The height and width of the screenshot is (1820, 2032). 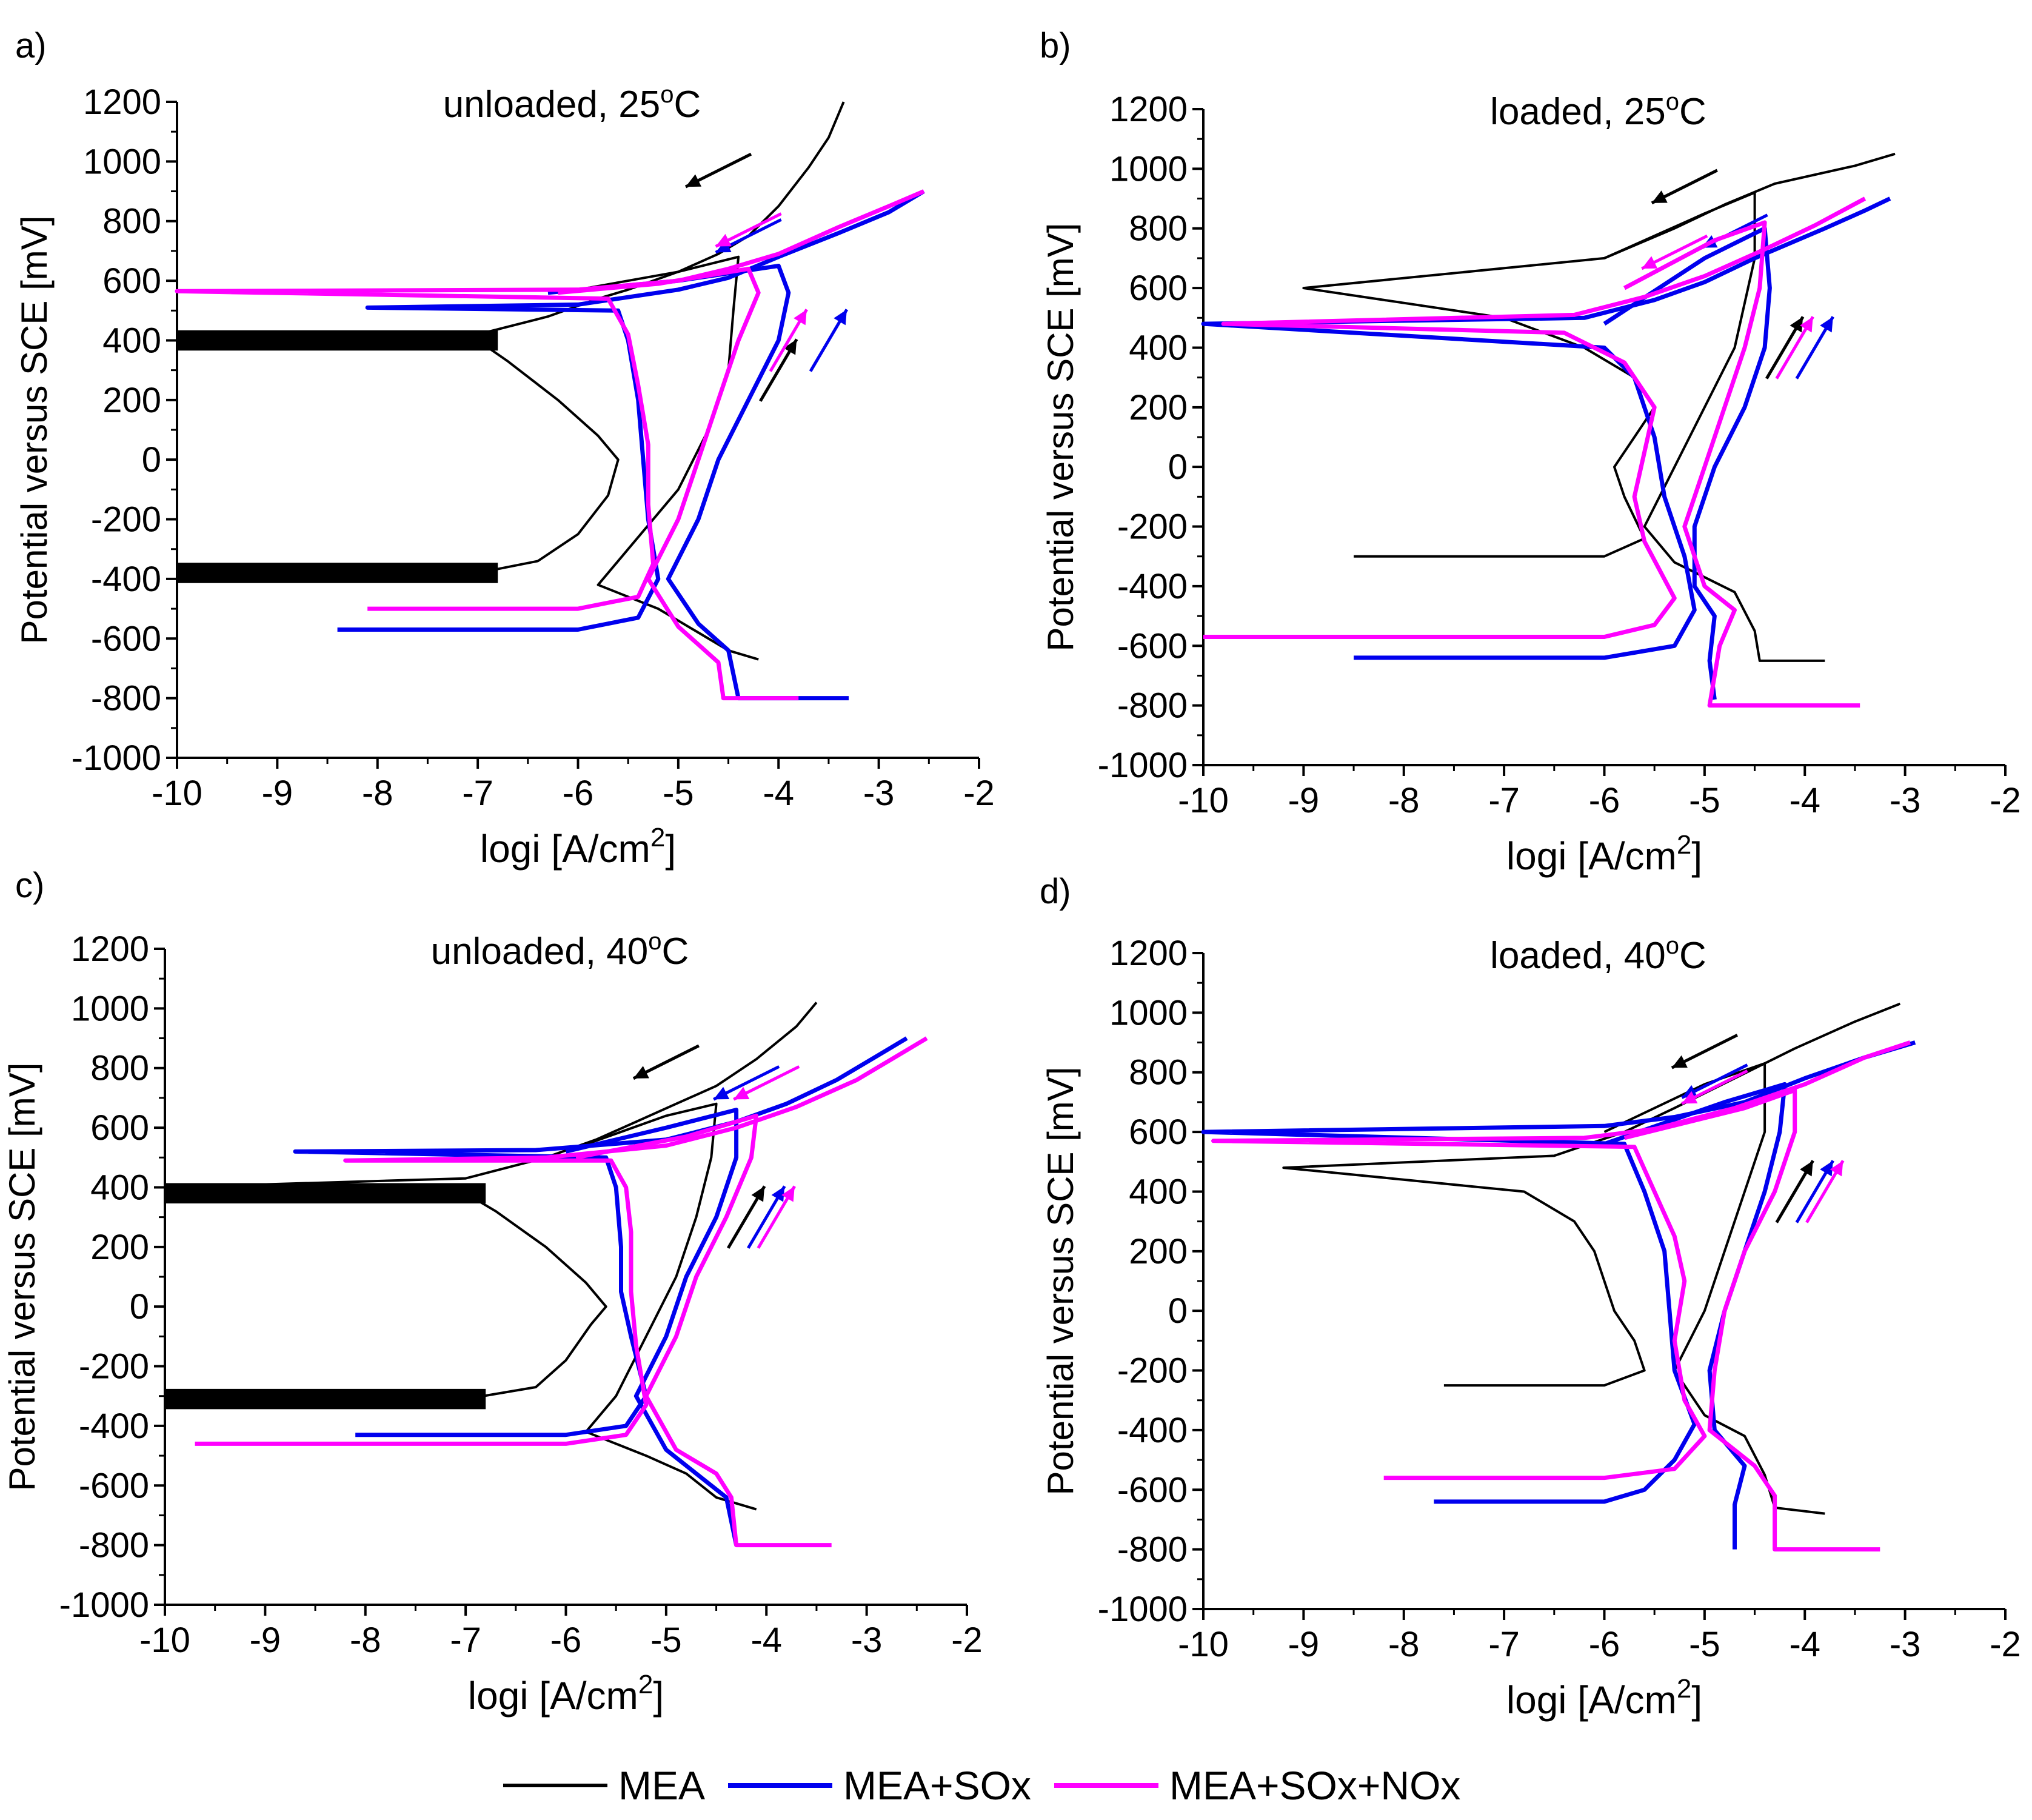 What do you see at coordinates (1106, 1786) in the screenshot?
I see `legend-swatch-mea-sox-nox` at bounding box center [1106, 1786].